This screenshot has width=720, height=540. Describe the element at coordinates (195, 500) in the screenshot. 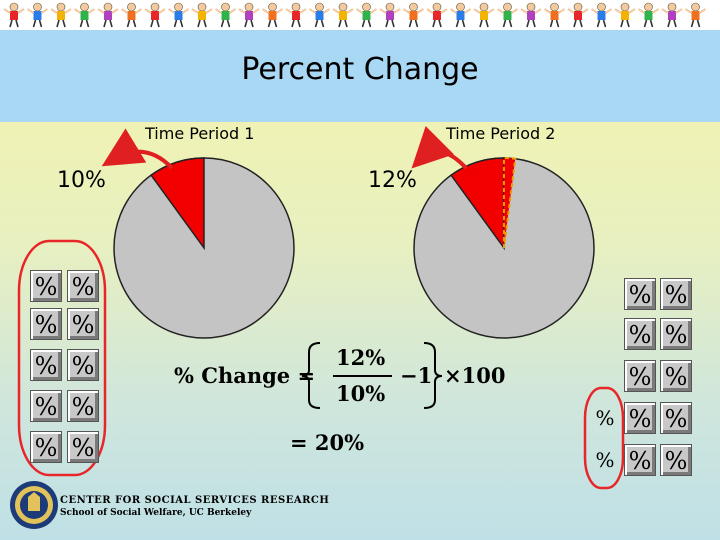

I see `footer-organization: CENTER FOR SOCIAL SERVICES RESEARCH` at that location.